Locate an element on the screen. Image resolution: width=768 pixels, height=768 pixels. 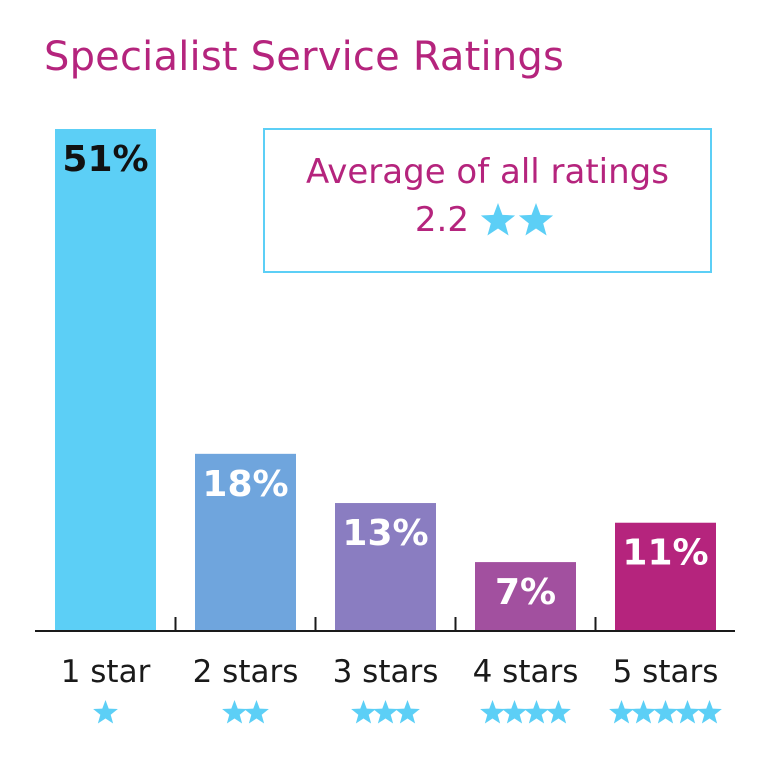
tick-label-4: 4 stars is located at coordinates (526, 672).